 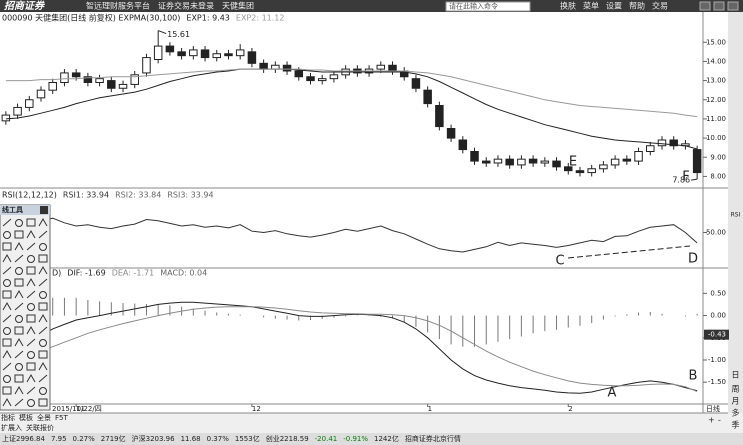 What do you see at coordinates (568, 6) in the screenshot?
I see `menu-item: 换肤` at bounding box center [568, 6].